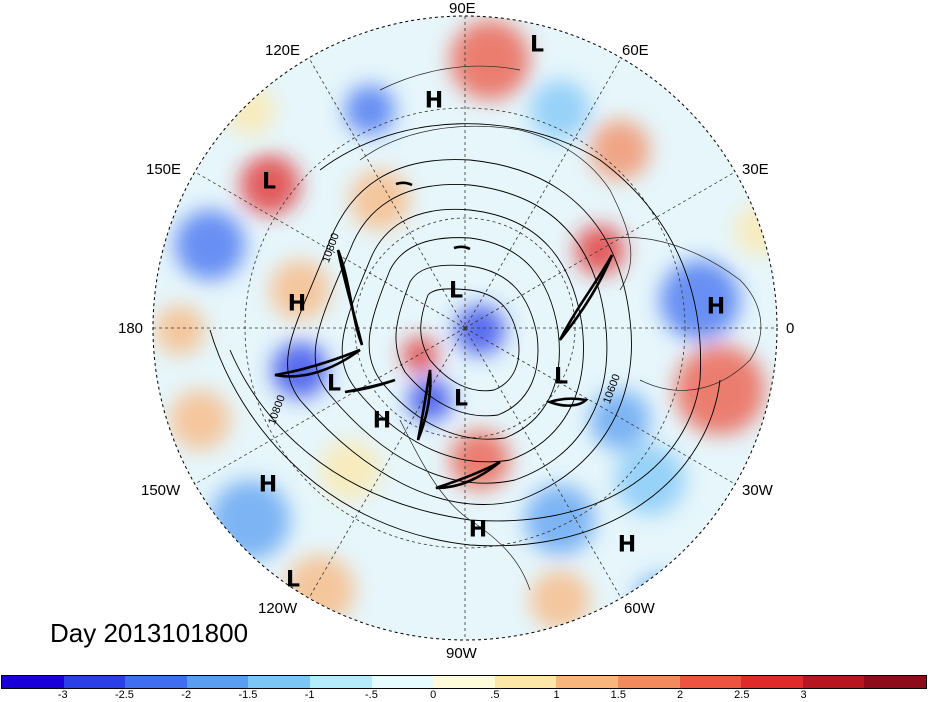 This screenshot has width=928, height=702. Describe the element at coordinates (803, 695) in the screenshot. I see `colorbar-tick-label: 3` at that location.